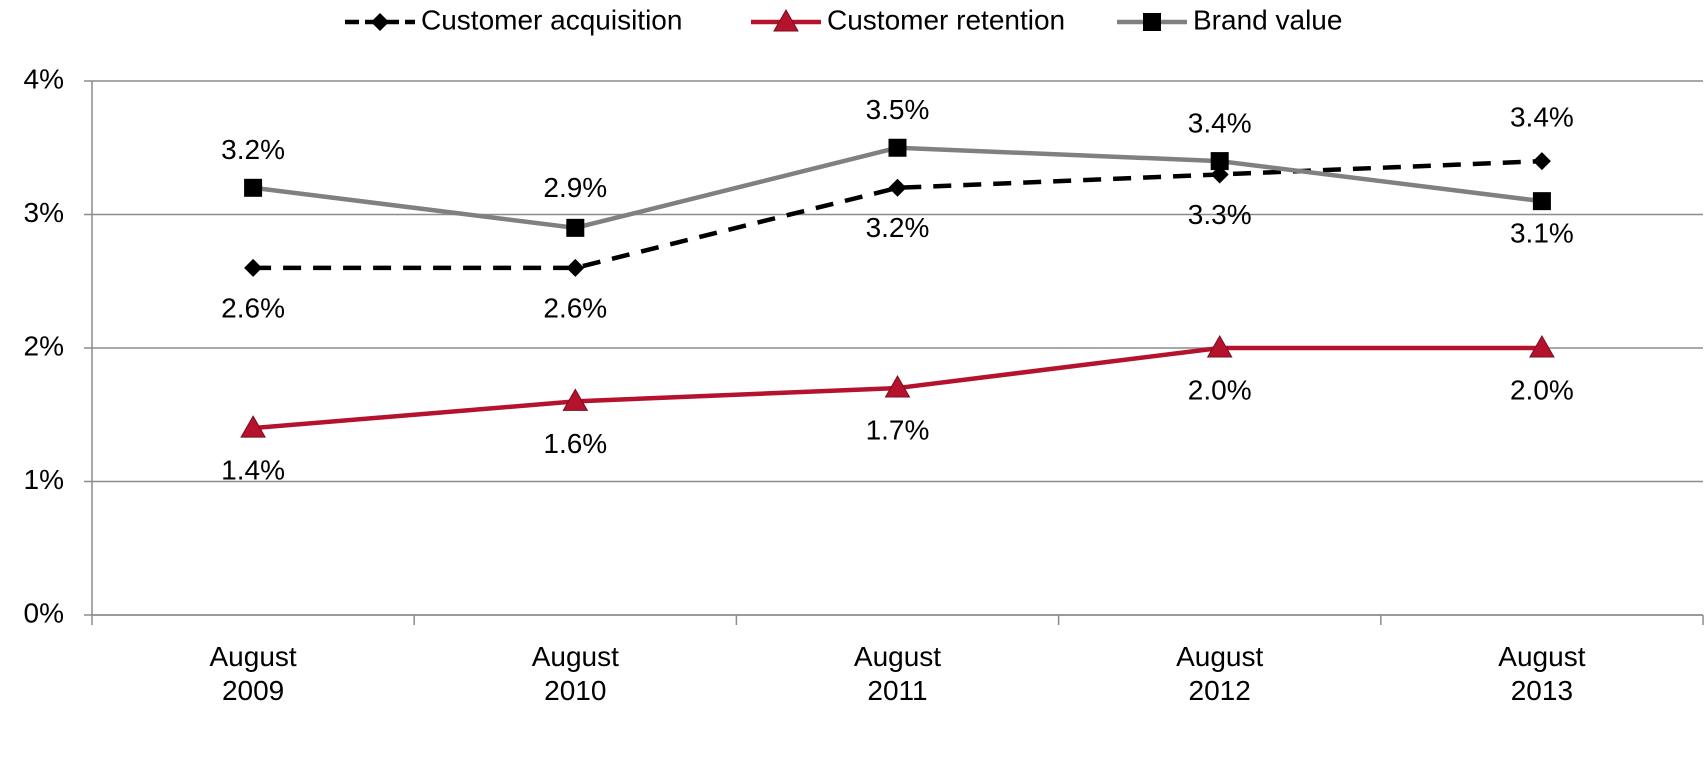  Describe the element at coordinates (44, 78) in the screenshot. I see `y-tick-label: 4%` at that location.